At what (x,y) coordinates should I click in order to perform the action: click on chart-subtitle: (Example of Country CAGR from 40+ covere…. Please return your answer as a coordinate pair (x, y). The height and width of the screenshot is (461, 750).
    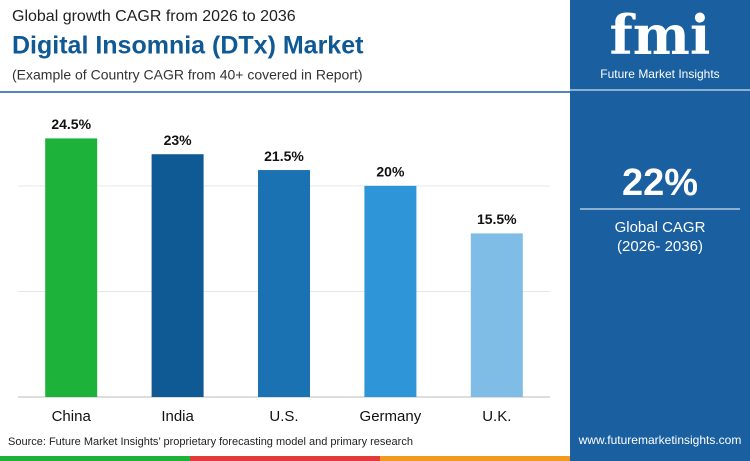
    Looking at the image, I should click on (187, 75).